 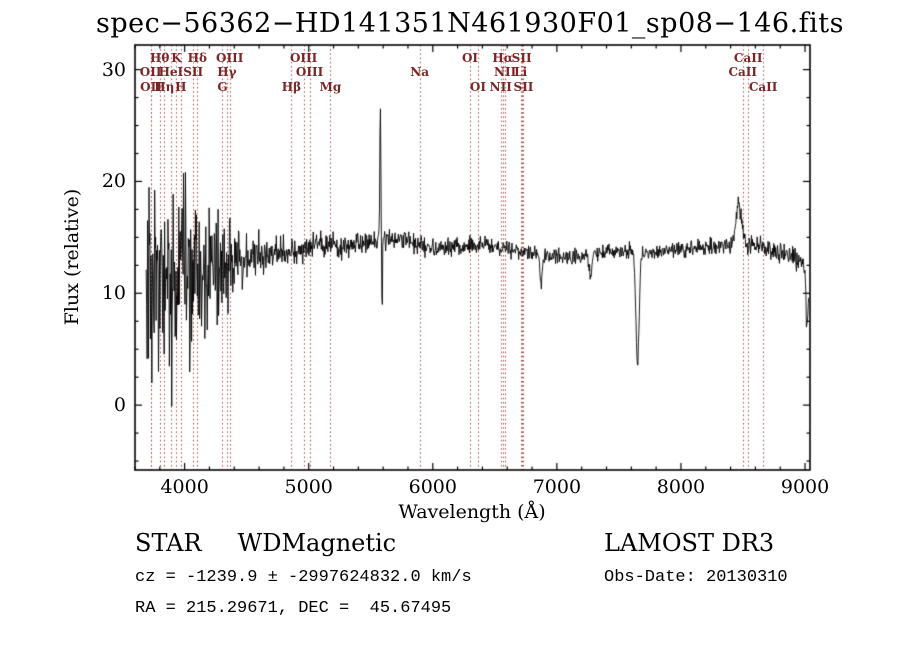 What do you see at coordinates (317, 543) in the screenshot?
I see `object-subclass: WDMagnetic` at bounding box center [317, 543].